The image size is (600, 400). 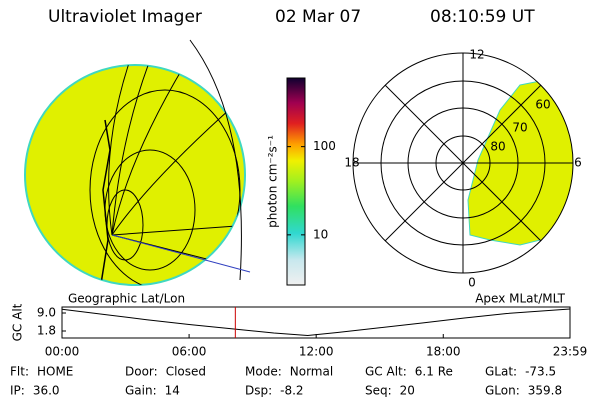 What do you see at coordinates (472, 283) in the screenshot?
I see `mlt-label: 0` at bounding box center [472, 283].